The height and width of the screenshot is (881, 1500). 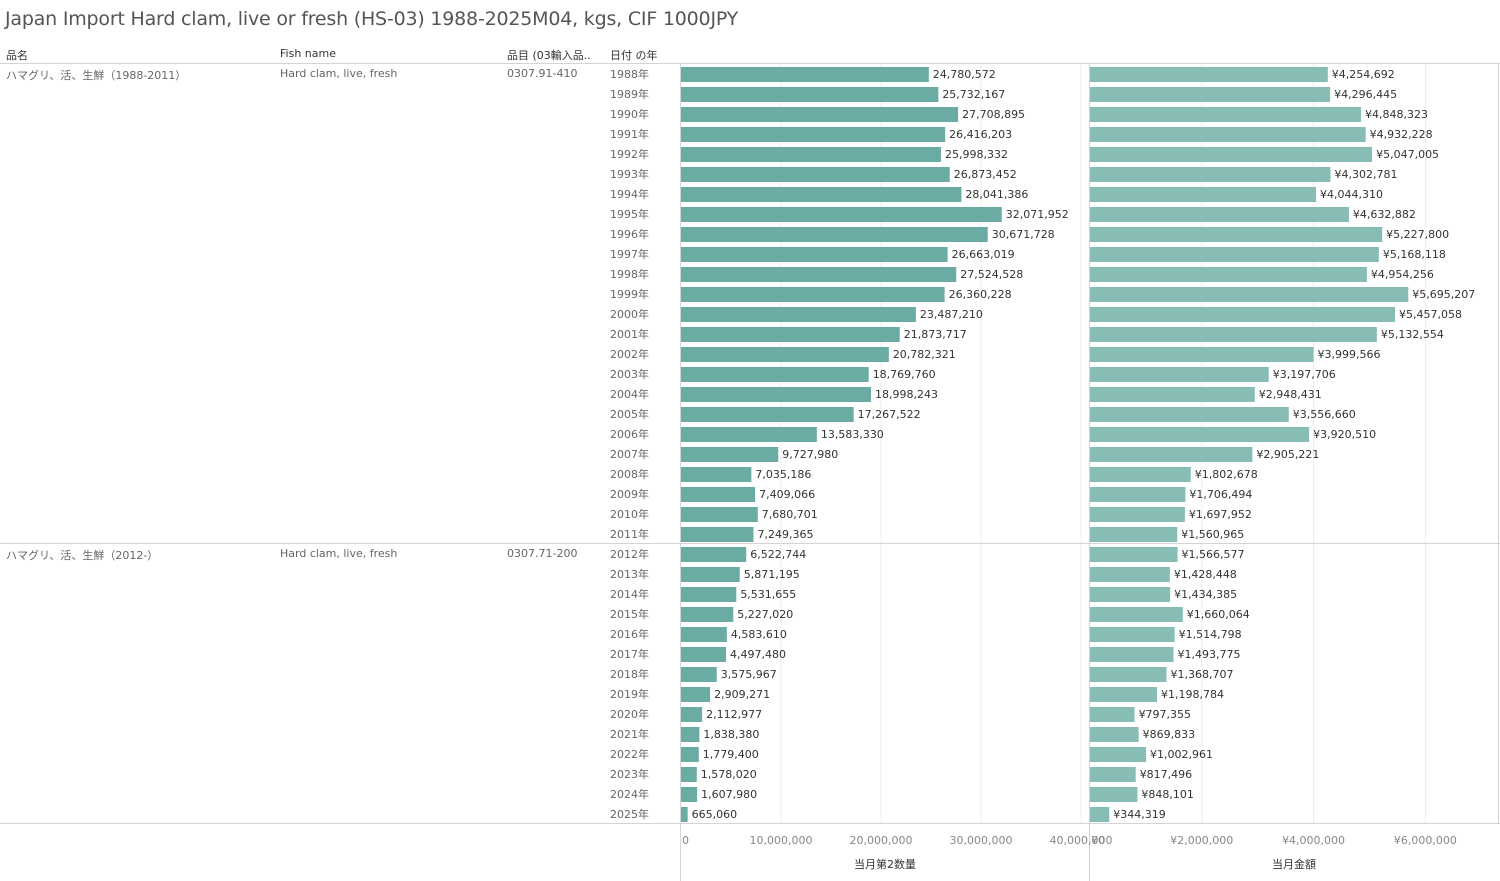 I want to click on value-data-label: ¥2,948,431, so click(x=1290, y=394).